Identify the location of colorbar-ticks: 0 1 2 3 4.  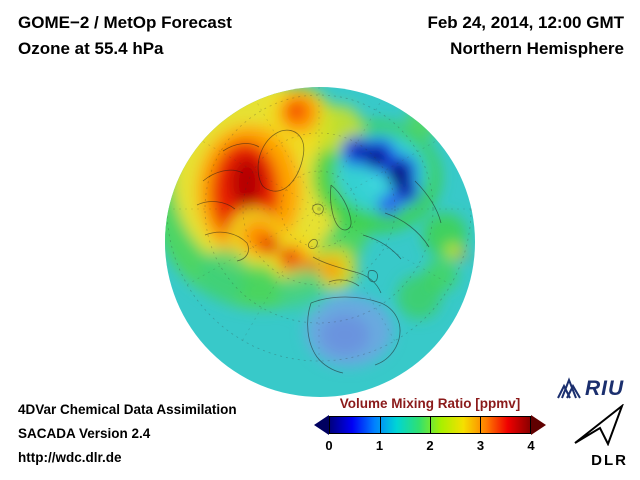
(430, 445).